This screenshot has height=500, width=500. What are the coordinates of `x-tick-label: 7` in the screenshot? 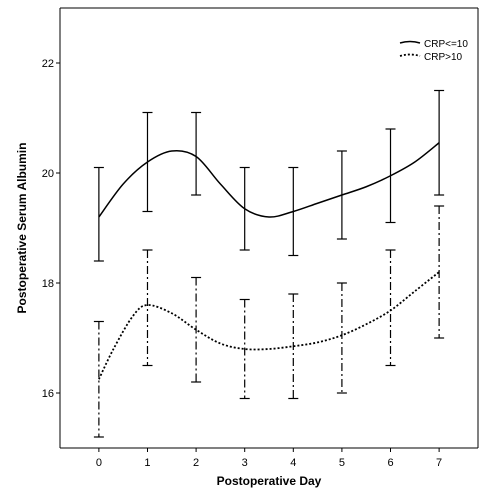 It's located at (439, 463).